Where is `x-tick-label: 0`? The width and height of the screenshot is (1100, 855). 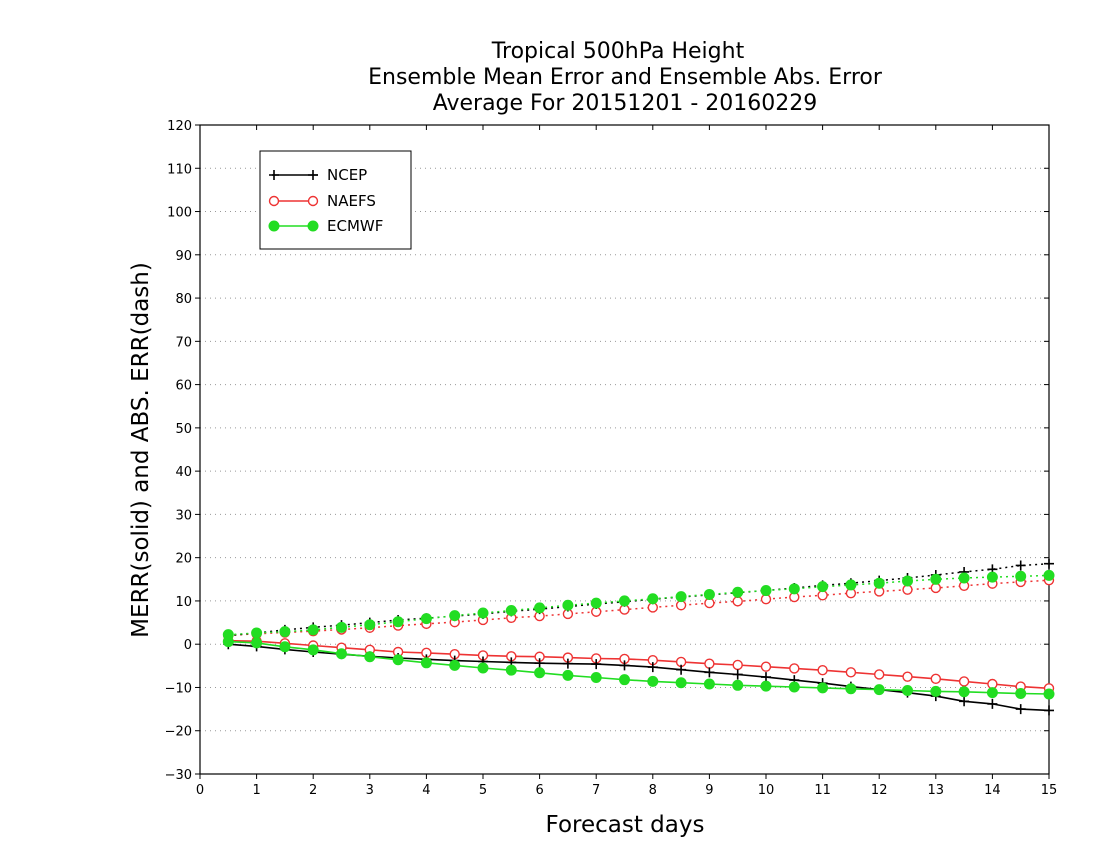
x-tick-label: 0 is located at coordinates (200, 790).